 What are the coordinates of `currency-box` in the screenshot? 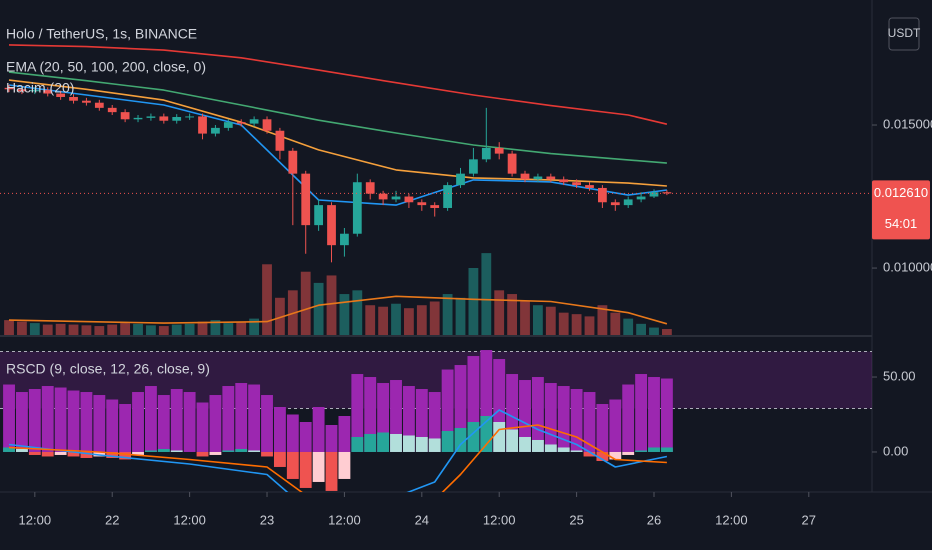 It's located at (904, 34).